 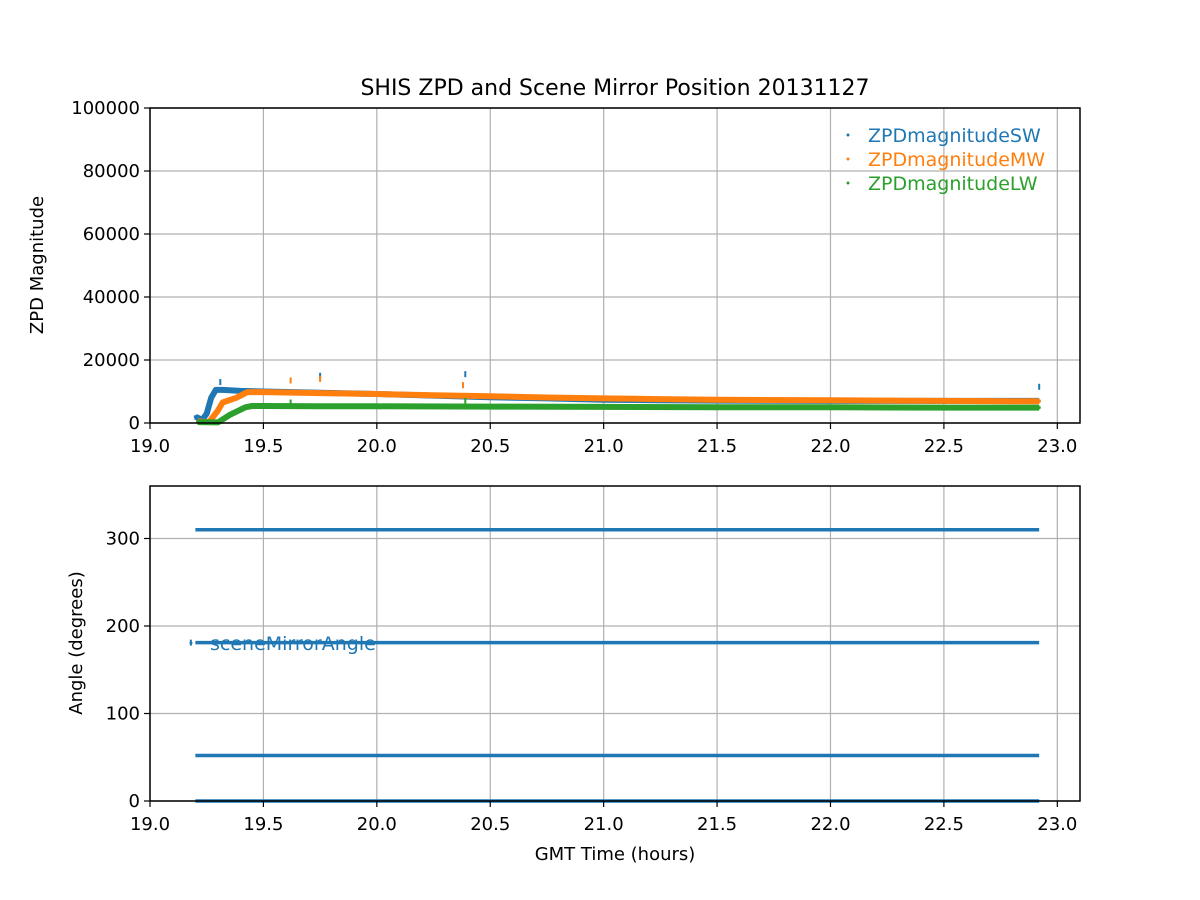 What do you see at coordinates (617, 398) in the screenshot?
I see `zpd-data` at bounding box center [617, 398].